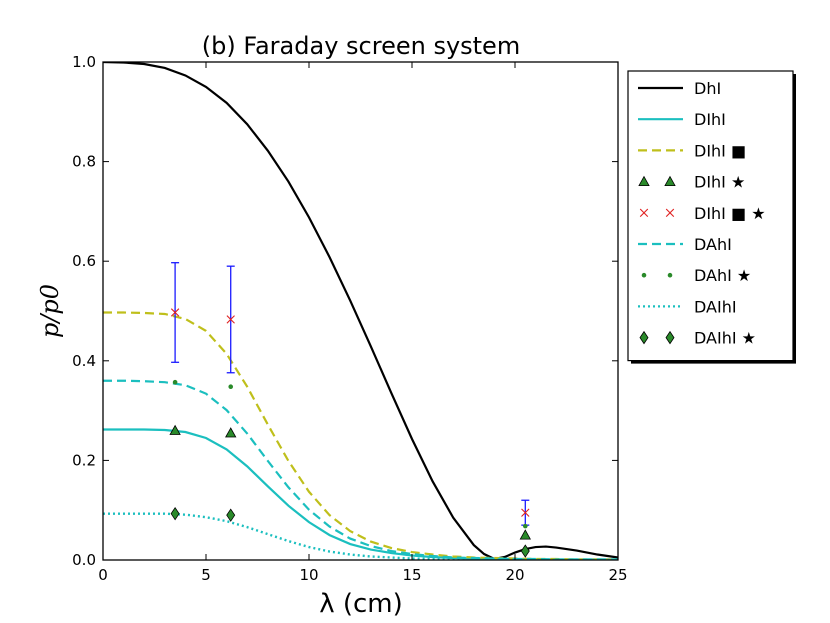 The image size is (830, 623). What do you see at coordinates (525, 512) in the screenshot?
I see `series-4-dihi--point-2` at bounding box center [525, 512].